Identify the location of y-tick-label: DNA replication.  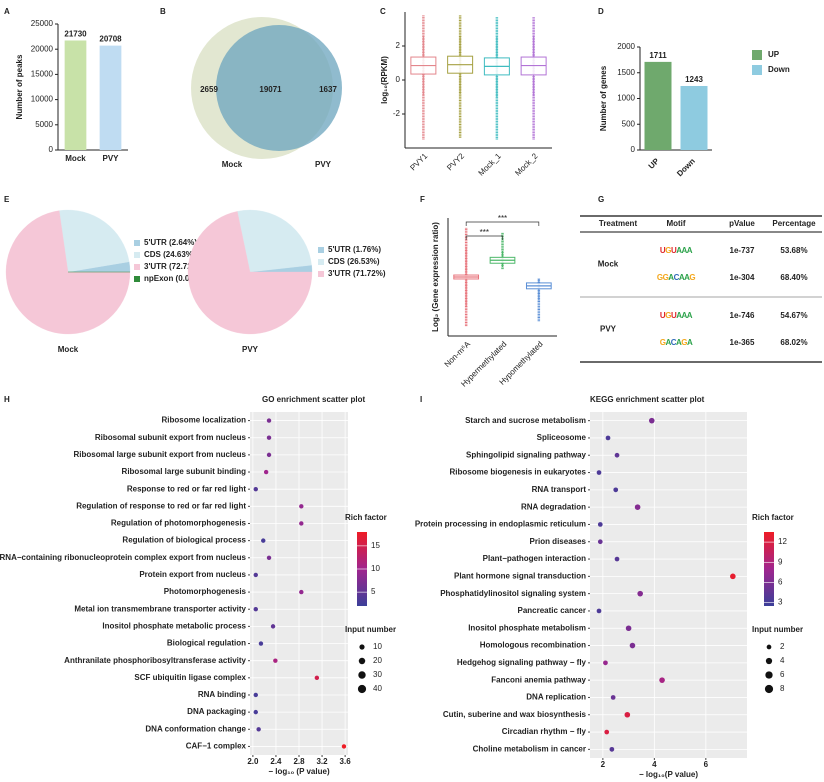
(556, 697).